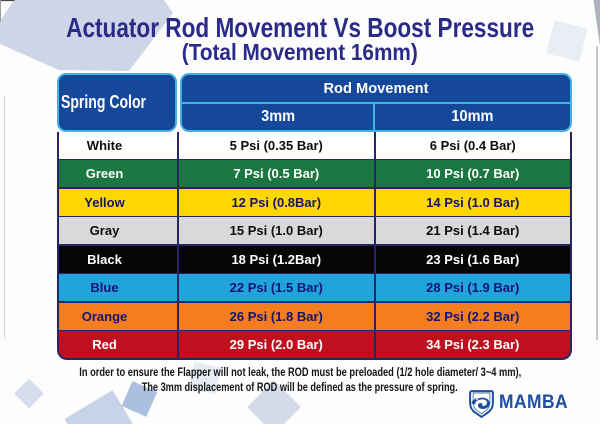 Image resolution: width=600 pixels, height=424 pixels. I want to click on psi-10mm-cell: 32 Psi (2.2 Bar), so click(473, 316).